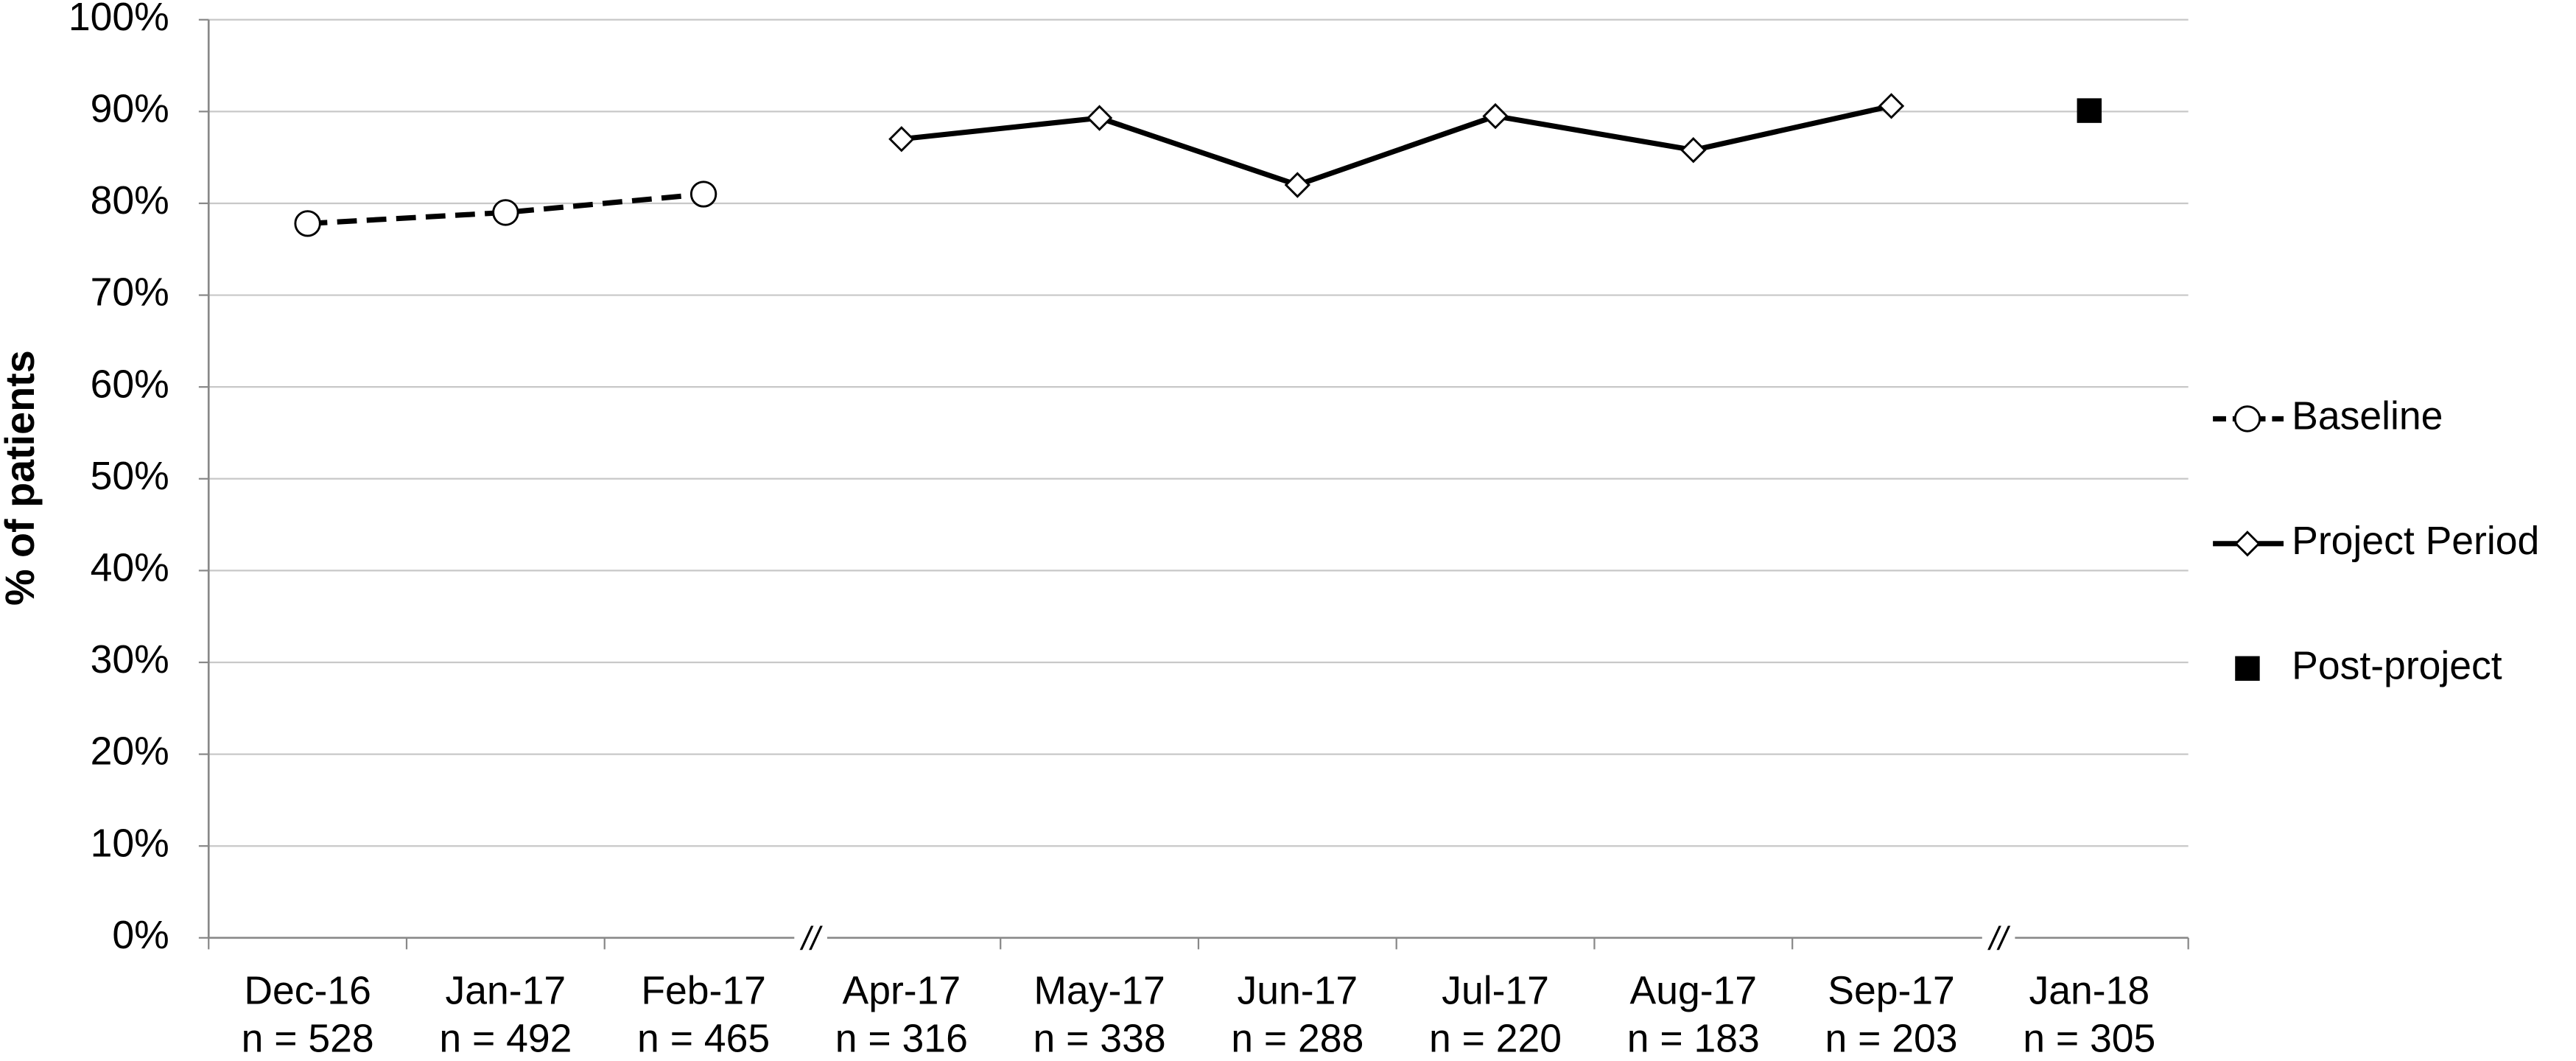 This screenshot has height=1061, width=2576. I want to click on y-tick-label: 70%, so click(130, 293).